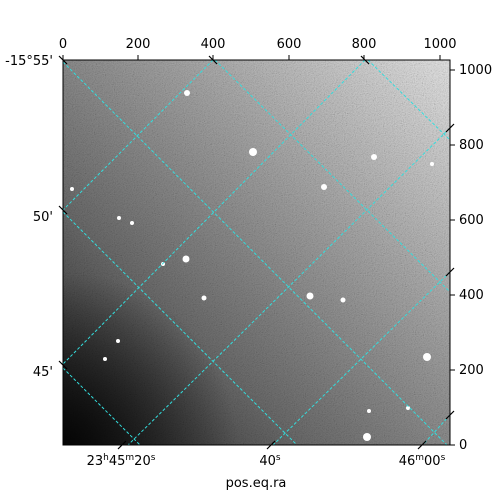  What do you see at coordinates (258, 48) in the screenshot?
I see `pixel-x-axis: 0 200 400 600 800 1000` at bounding box center [258, 48].